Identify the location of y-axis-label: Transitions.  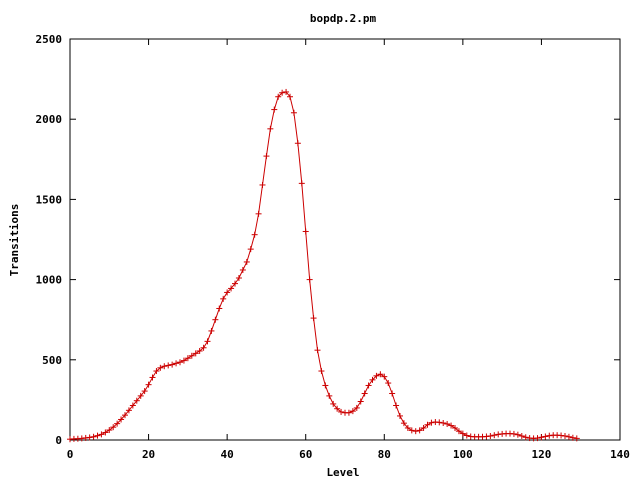
(14, 240).